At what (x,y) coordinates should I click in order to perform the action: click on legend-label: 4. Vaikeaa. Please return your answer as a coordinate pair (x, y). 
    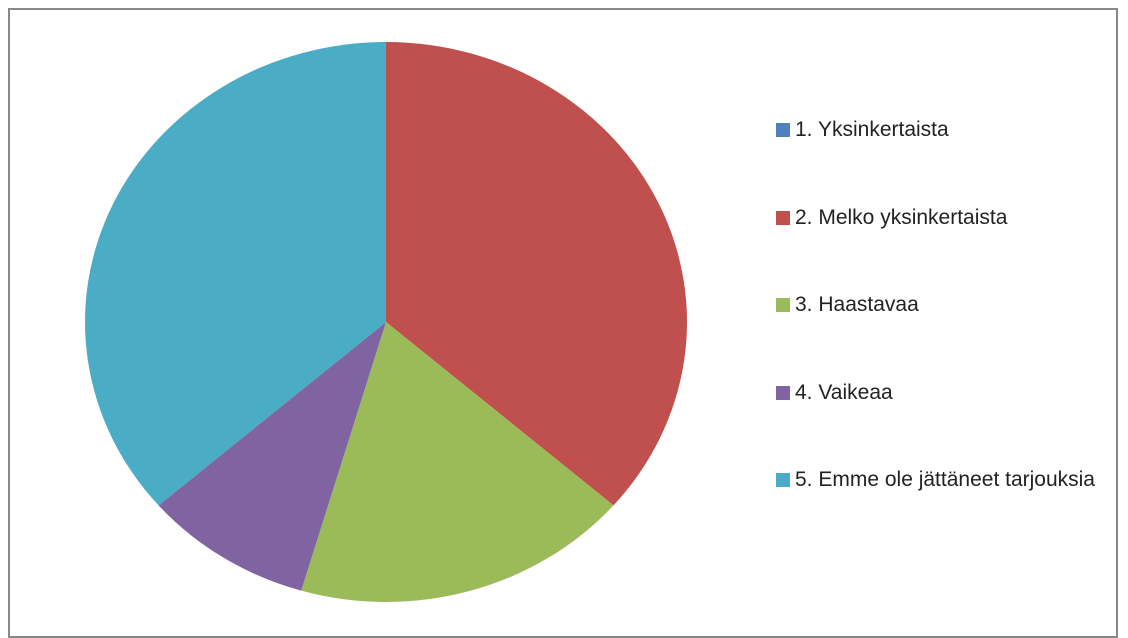
    Looking at the image, I should click on (844, 392).